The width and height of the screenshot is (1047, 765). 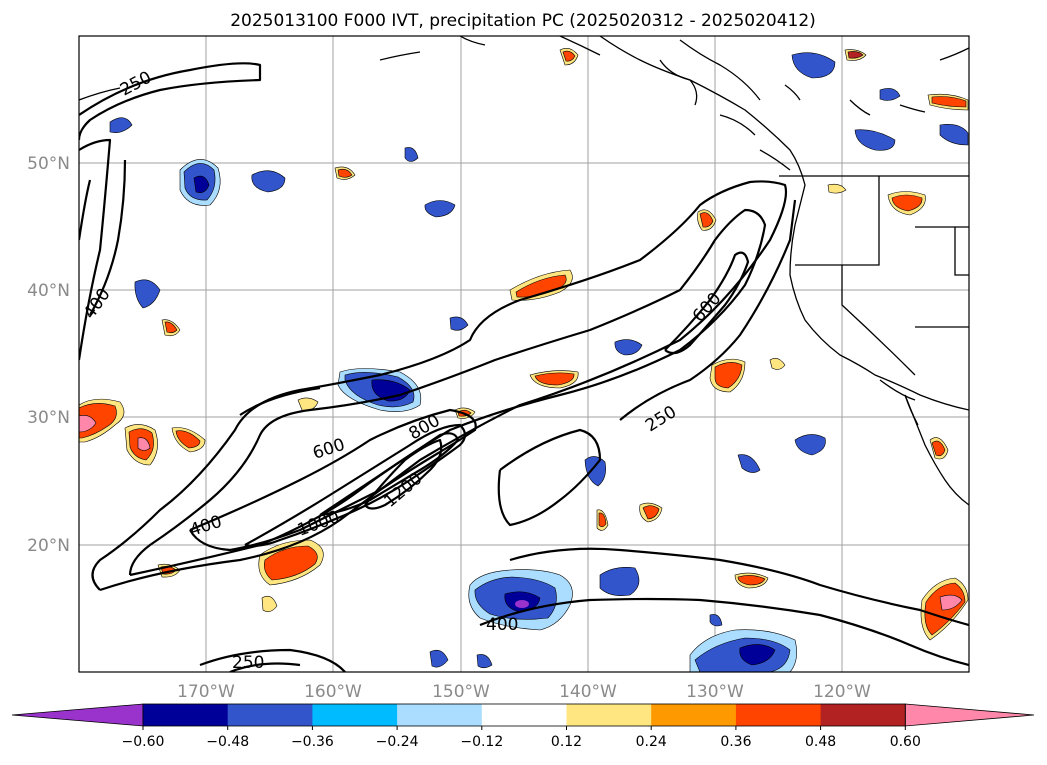 I want to click on lat-label-50n: 50°N, so click(x=48, y=164).